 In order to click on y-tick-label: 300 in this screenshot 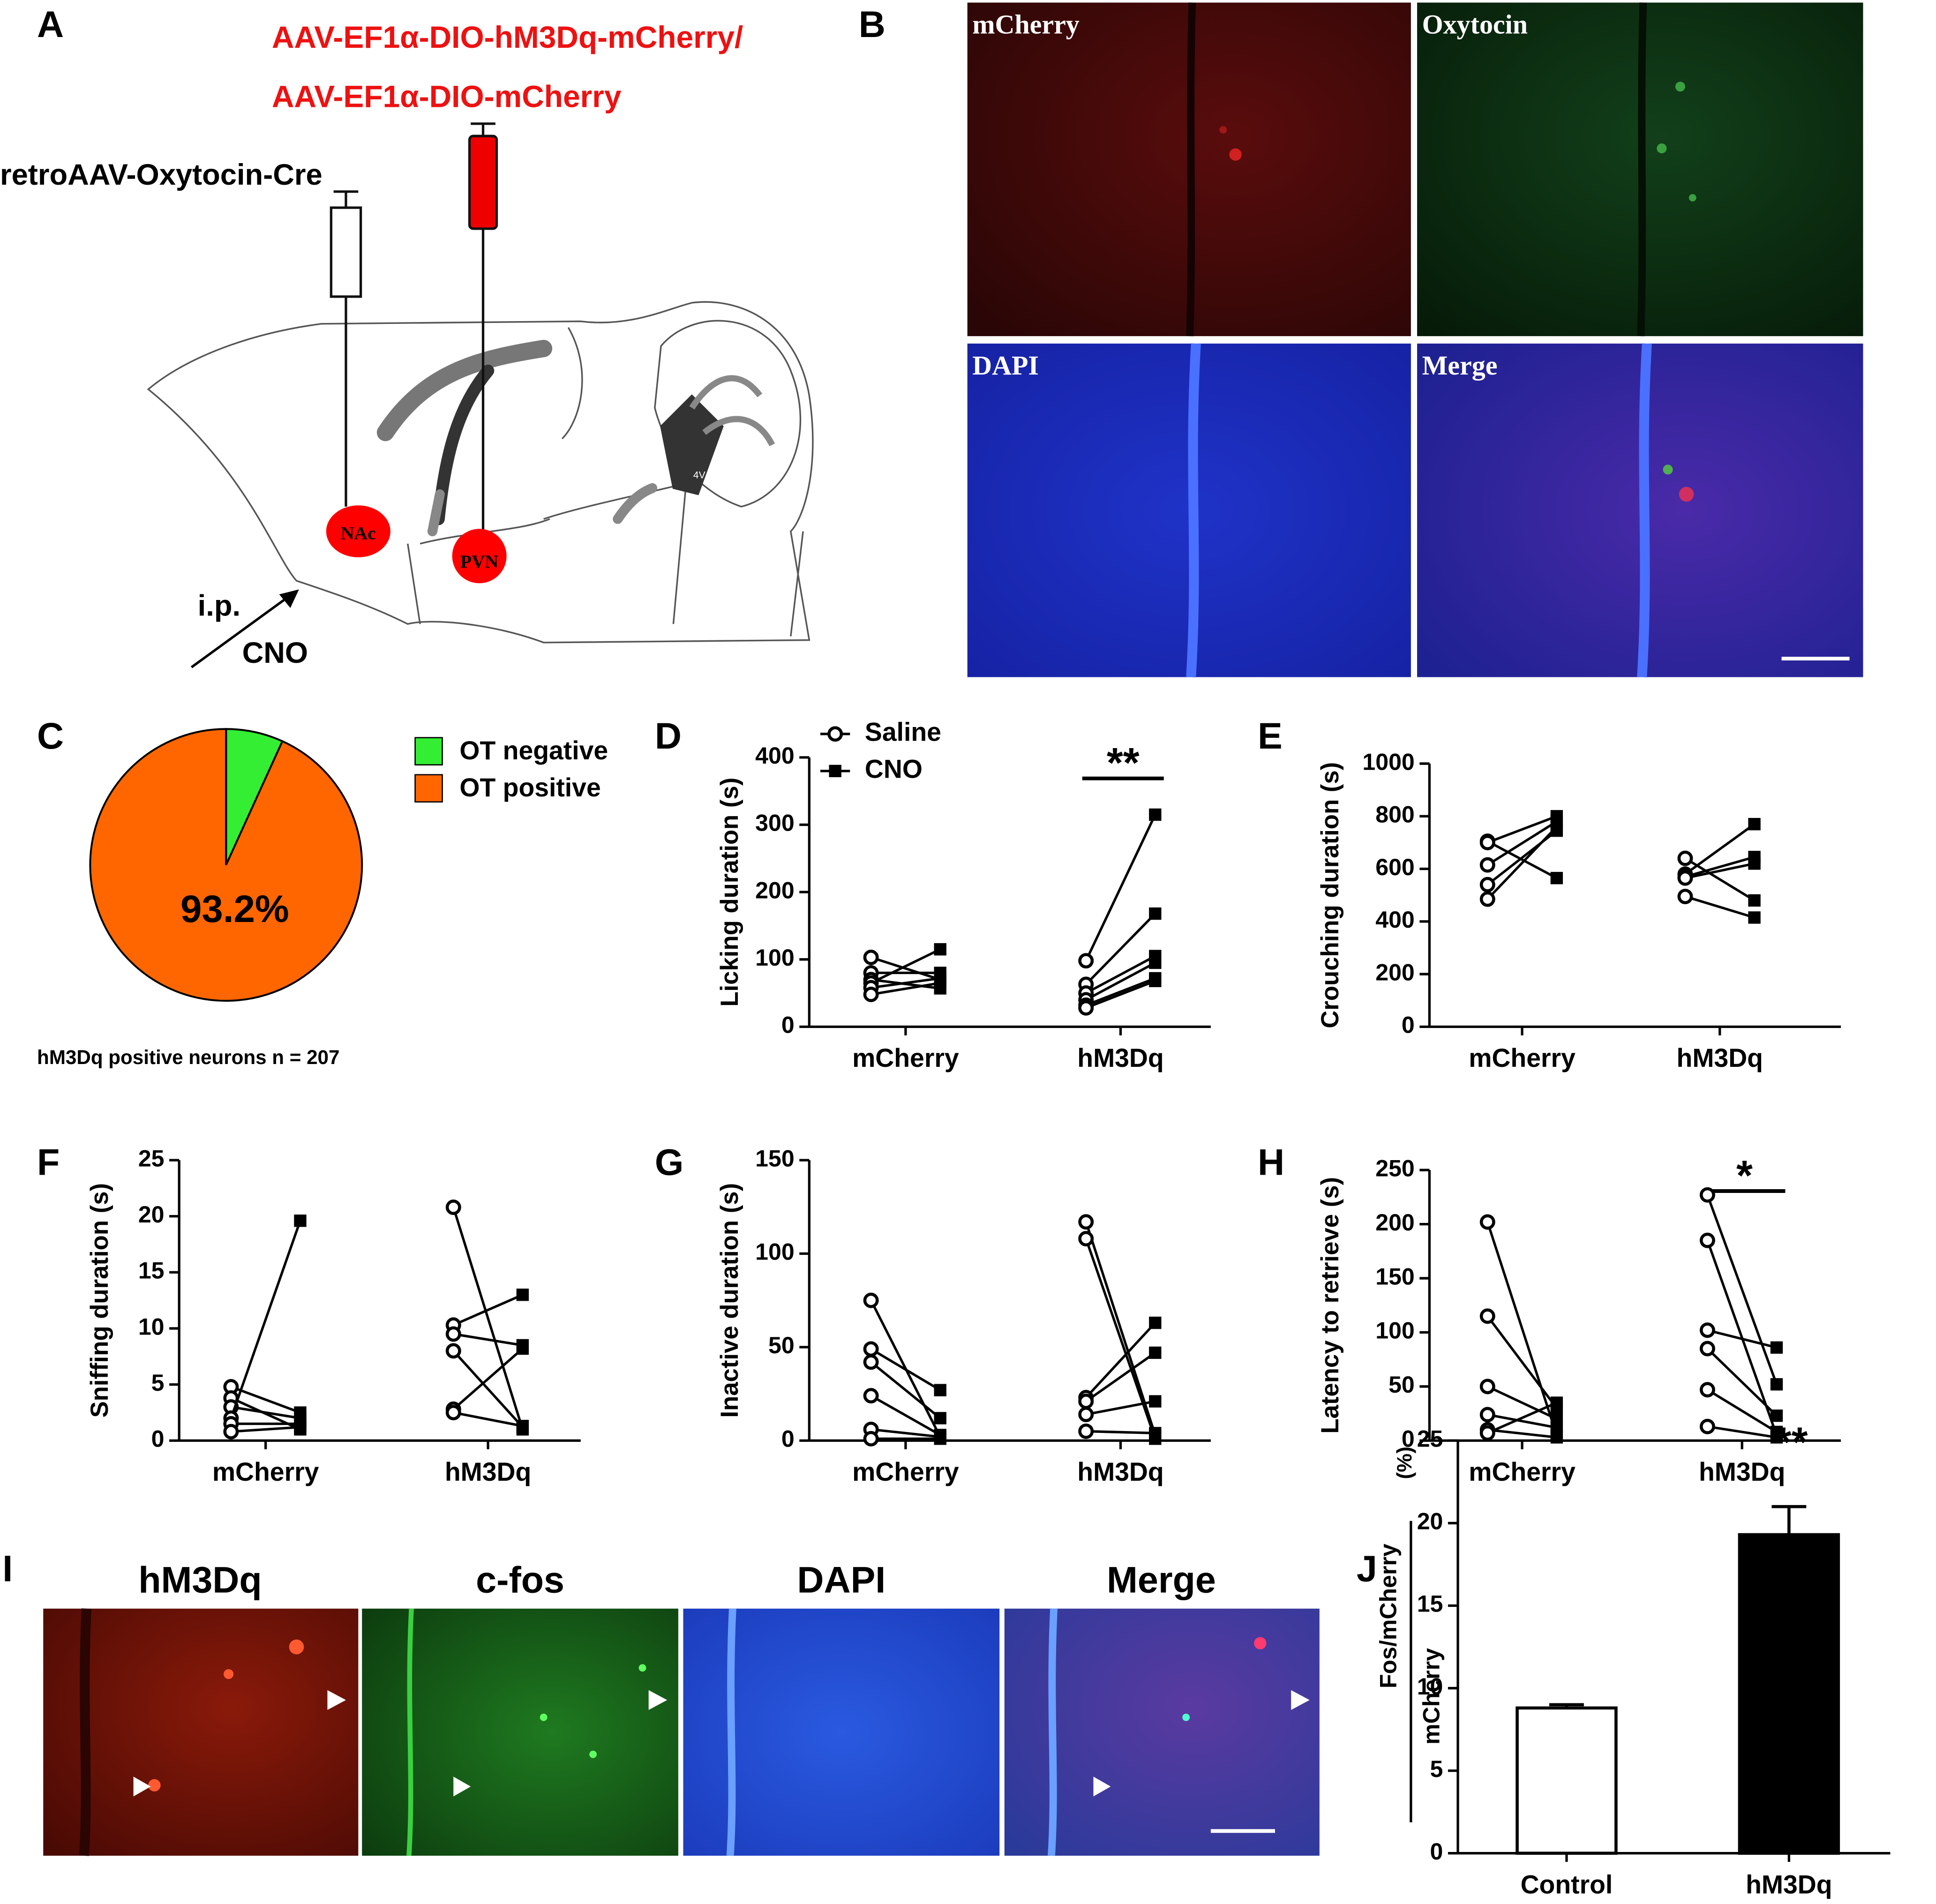, I will do `click(775, 823)`.